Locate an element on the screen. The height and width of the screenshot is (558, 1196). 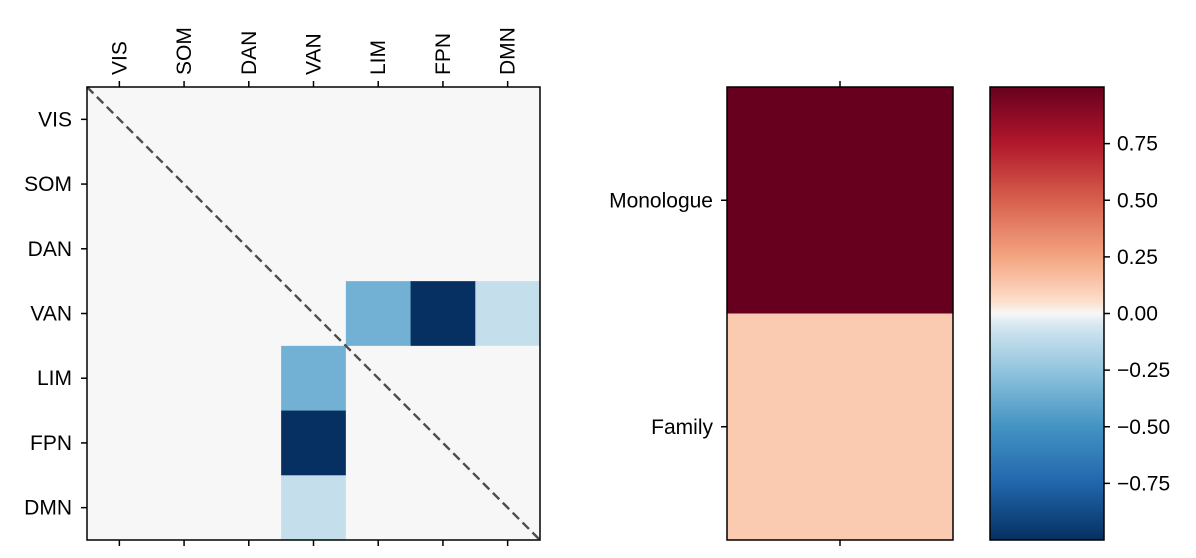
x-tick-label: DMN is located at coordinates (508, 51).